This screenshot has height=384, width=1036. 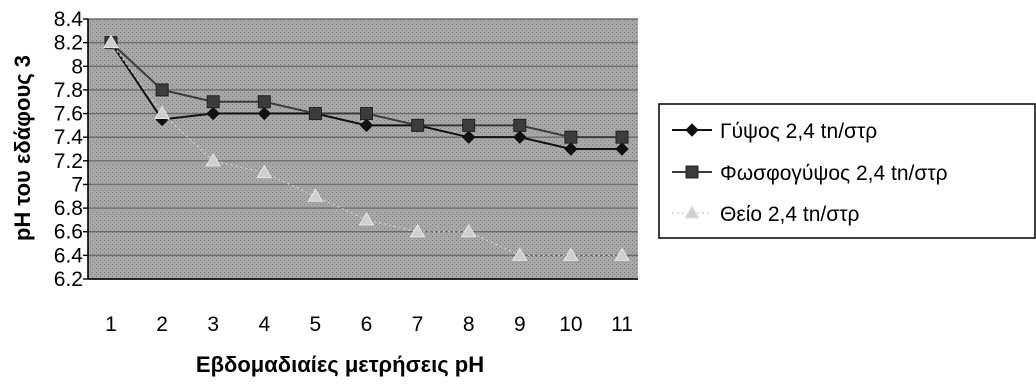 What do you see at coordinates (162, 324) in the screenshot?
I see `x-tick-label-1: 2` at bounding box center [162, 324].